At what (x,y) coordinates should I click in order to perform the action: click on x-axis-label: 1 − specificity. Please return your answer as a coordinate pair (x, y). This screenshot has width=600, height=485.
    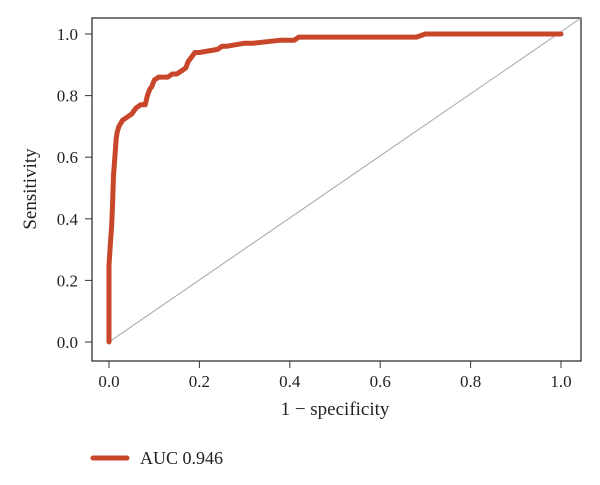
    Looking at the image, I should click on (335, 409).